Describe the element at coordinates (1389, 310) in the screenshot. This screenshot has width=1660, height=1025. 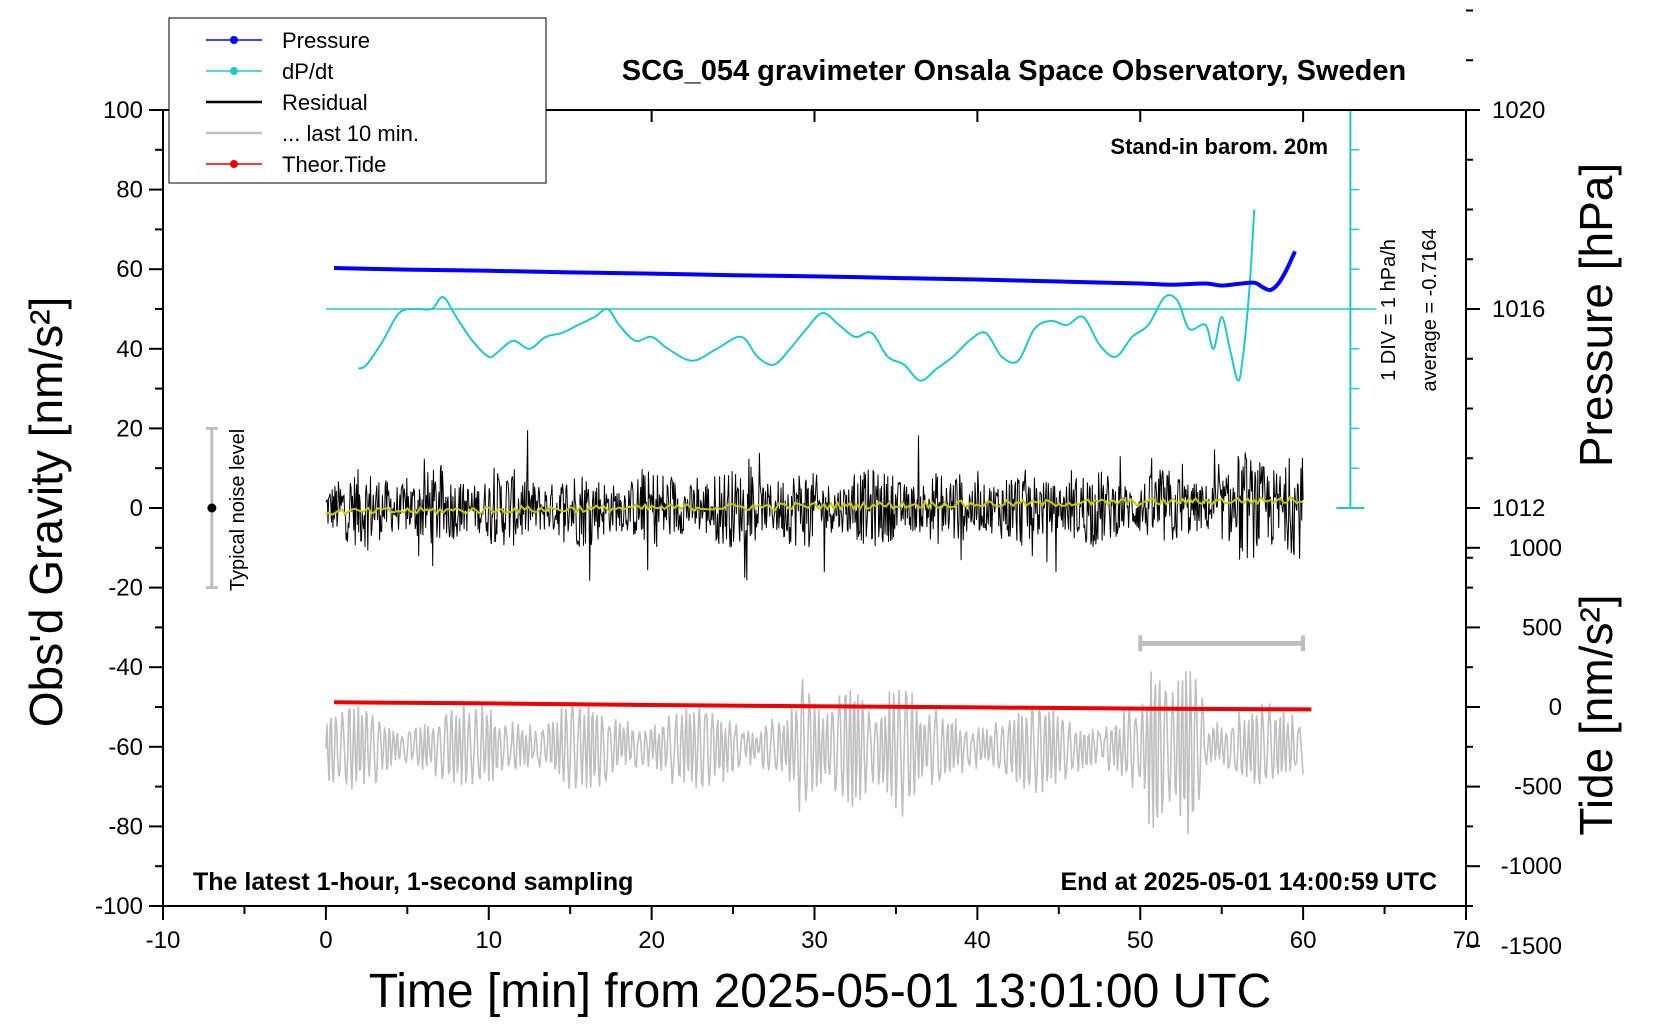
I see `div-annotation: 1 DIV = 1 hPa/h` at that location.